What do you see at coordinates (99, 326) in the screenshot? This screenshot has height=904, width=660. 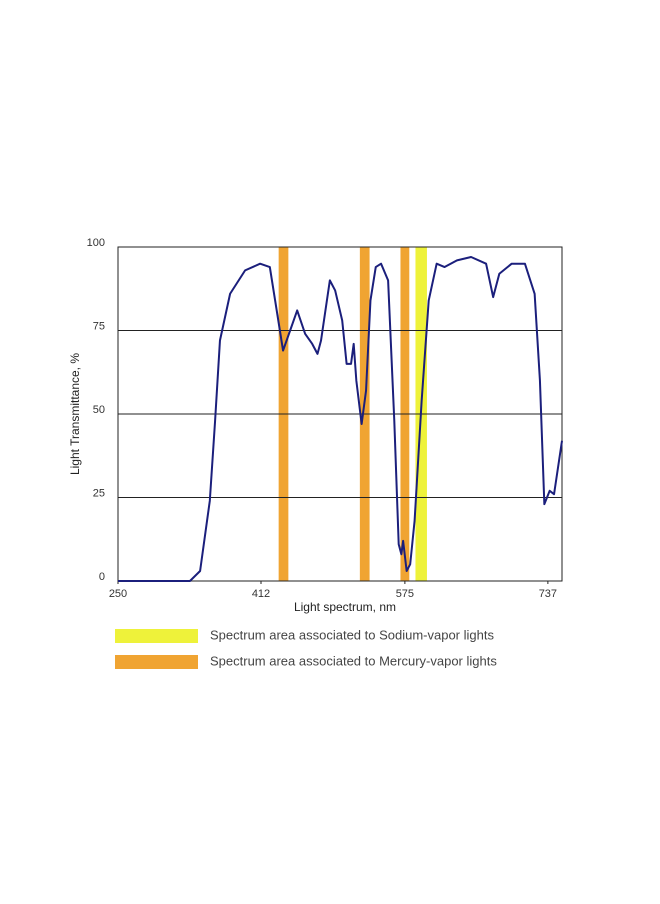 I see `y-tick-label: 75` at bounding box center [99, 326].